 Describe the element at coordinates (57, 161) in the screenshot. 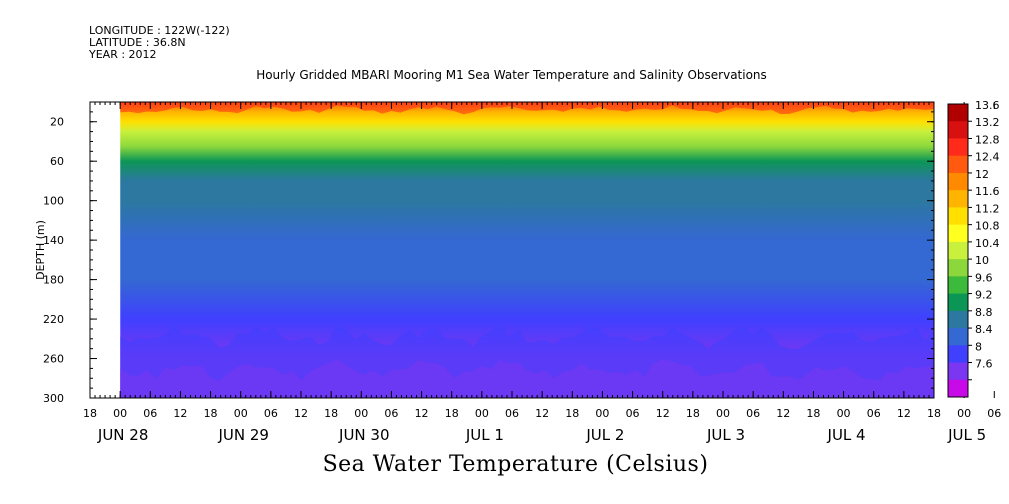

I see `y-tick-label: 60` at that location.